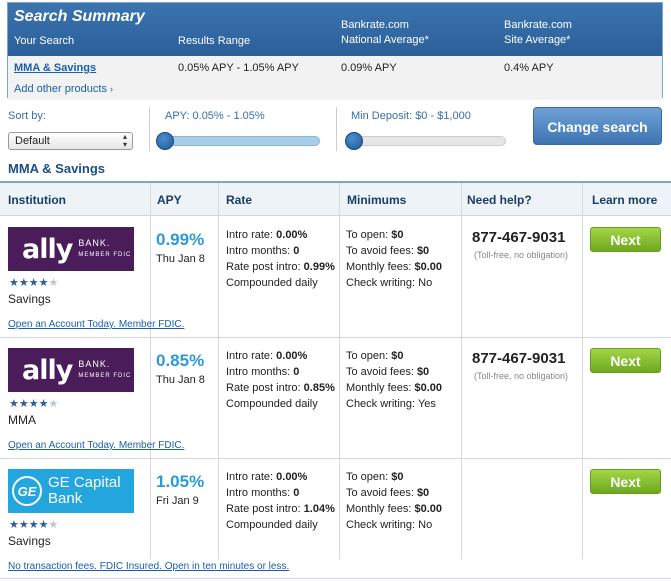 This screenshot has width=671, height=581. What do you see at coordinates (55, 68) in the screenshot?
I see `search-term-link: MMA & Savings` at bounding box center [55, 68].